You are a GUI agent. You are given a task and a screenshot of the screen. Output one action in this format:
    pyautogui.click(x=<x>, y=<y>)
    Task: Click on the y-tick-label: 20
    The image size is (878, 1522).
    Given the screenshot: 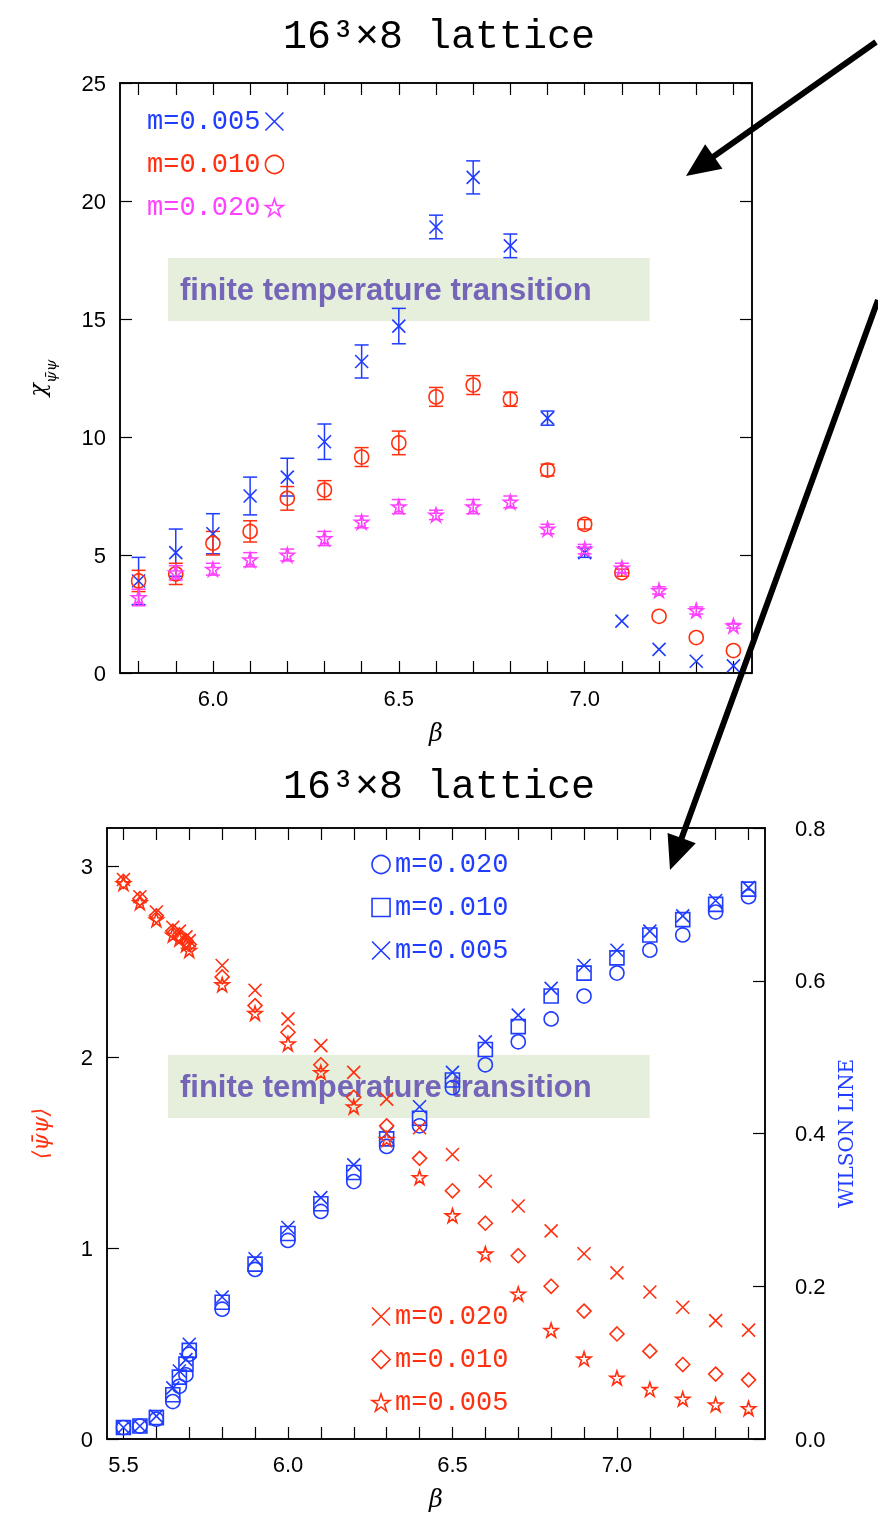 What is the action you would take?
    pyautogui.click(x=93, y=201)
    